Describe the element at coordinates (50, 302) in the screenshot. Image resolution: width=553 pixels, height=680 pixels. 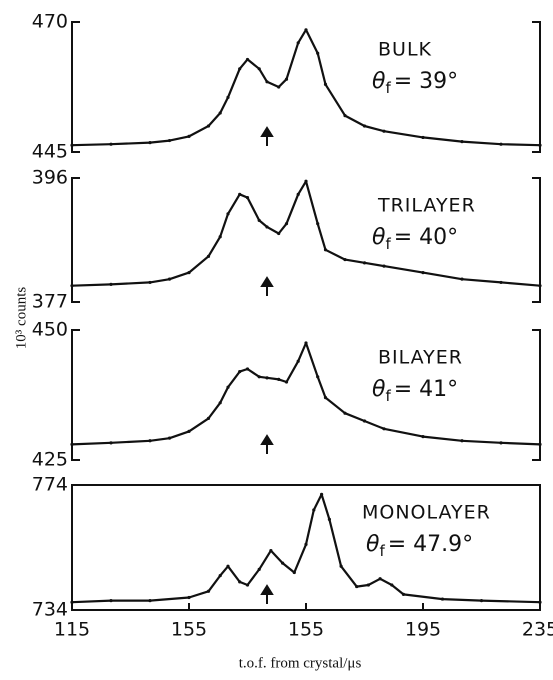
I see `y-tick-label: 377` at that location.